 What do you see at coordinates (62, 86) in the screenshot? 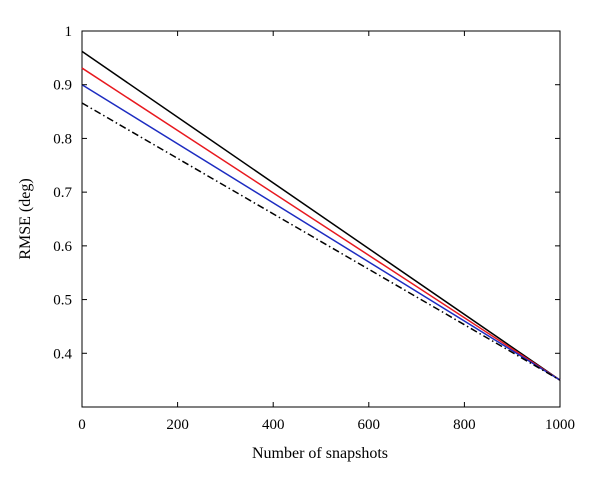
I see `y-tick-label: 0.9` at bounding box center [62, 86].